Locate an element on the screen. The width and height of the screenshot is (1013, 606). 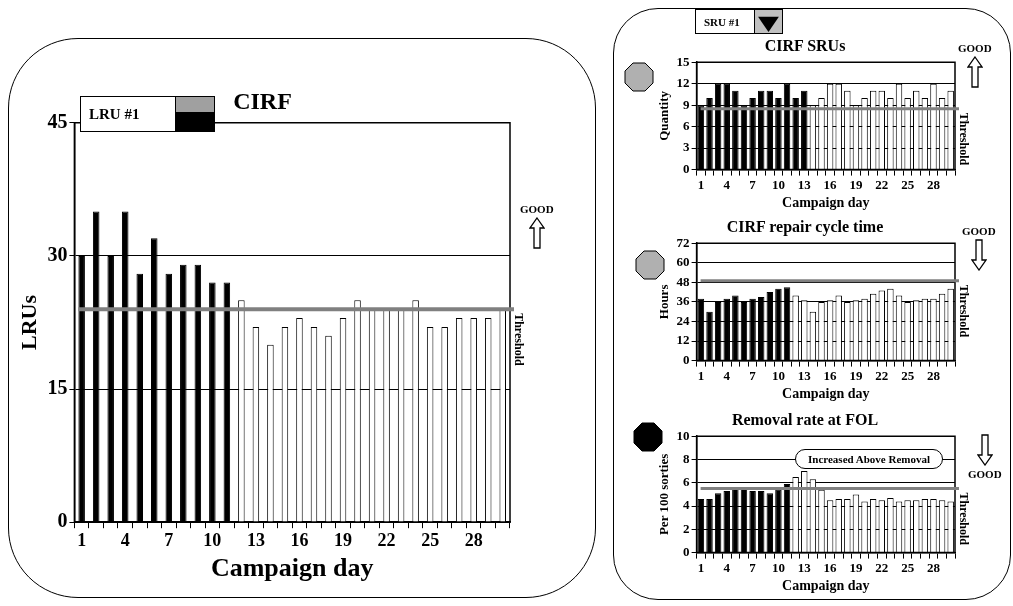
y-axis-title: LRUs is located at coordinates (28, 322).